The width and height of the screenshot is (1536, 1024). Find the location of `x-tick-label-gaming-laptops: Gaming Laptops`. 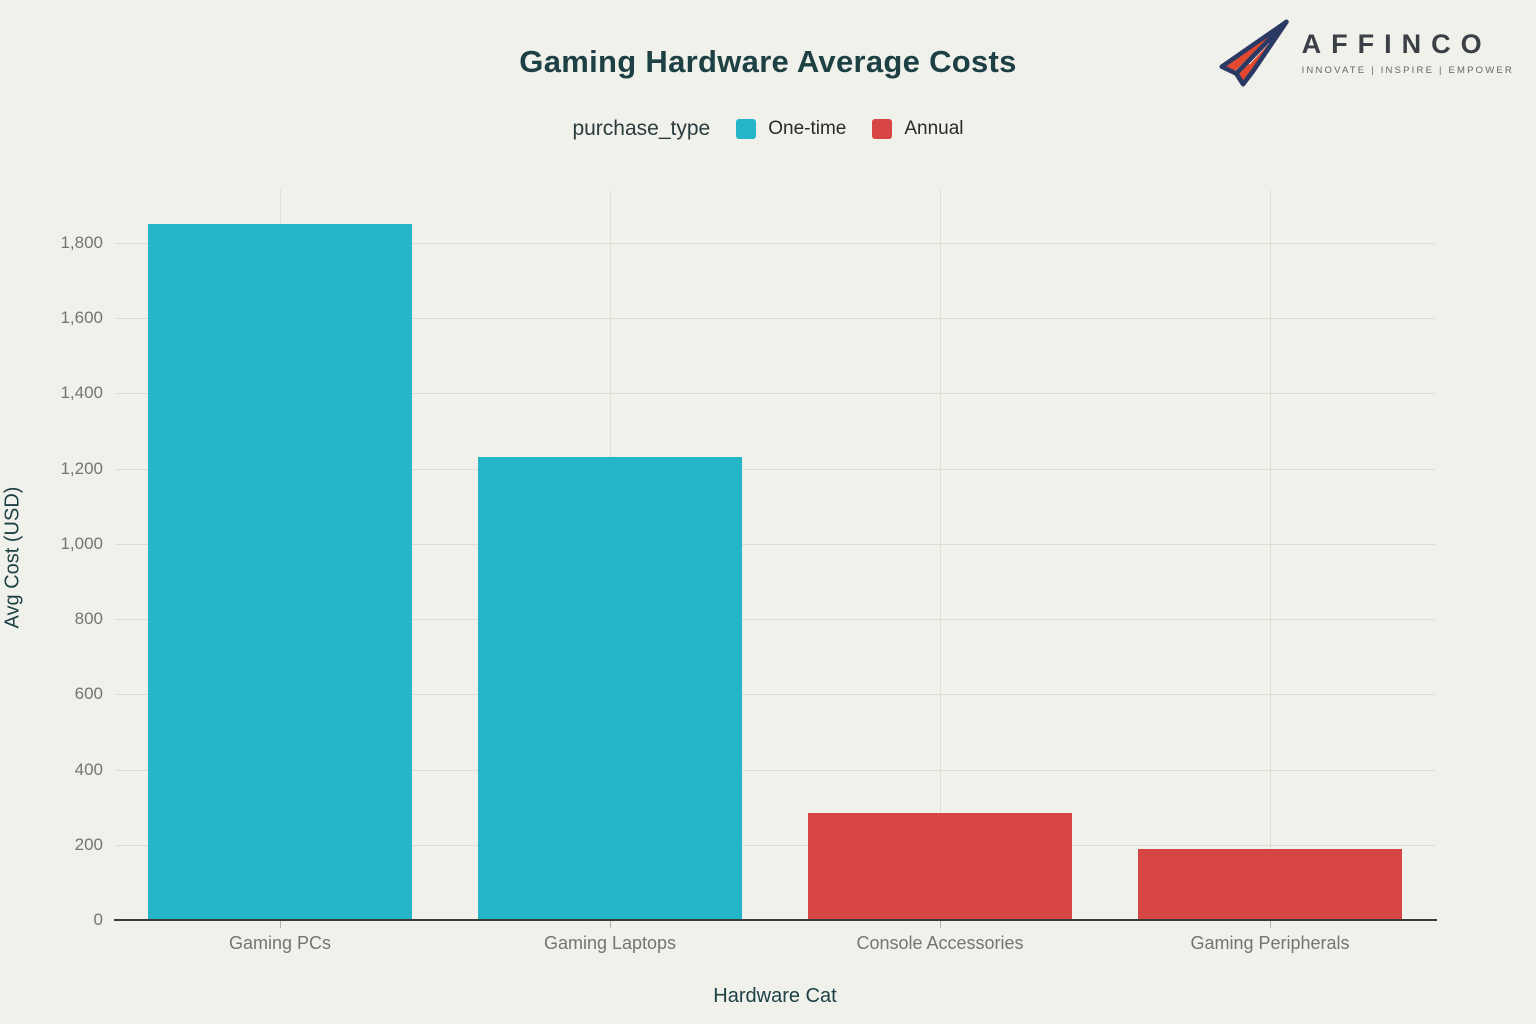

x-tick-label-gaming-laptops: Gaming Laptops is located at coordinates (610, 943).